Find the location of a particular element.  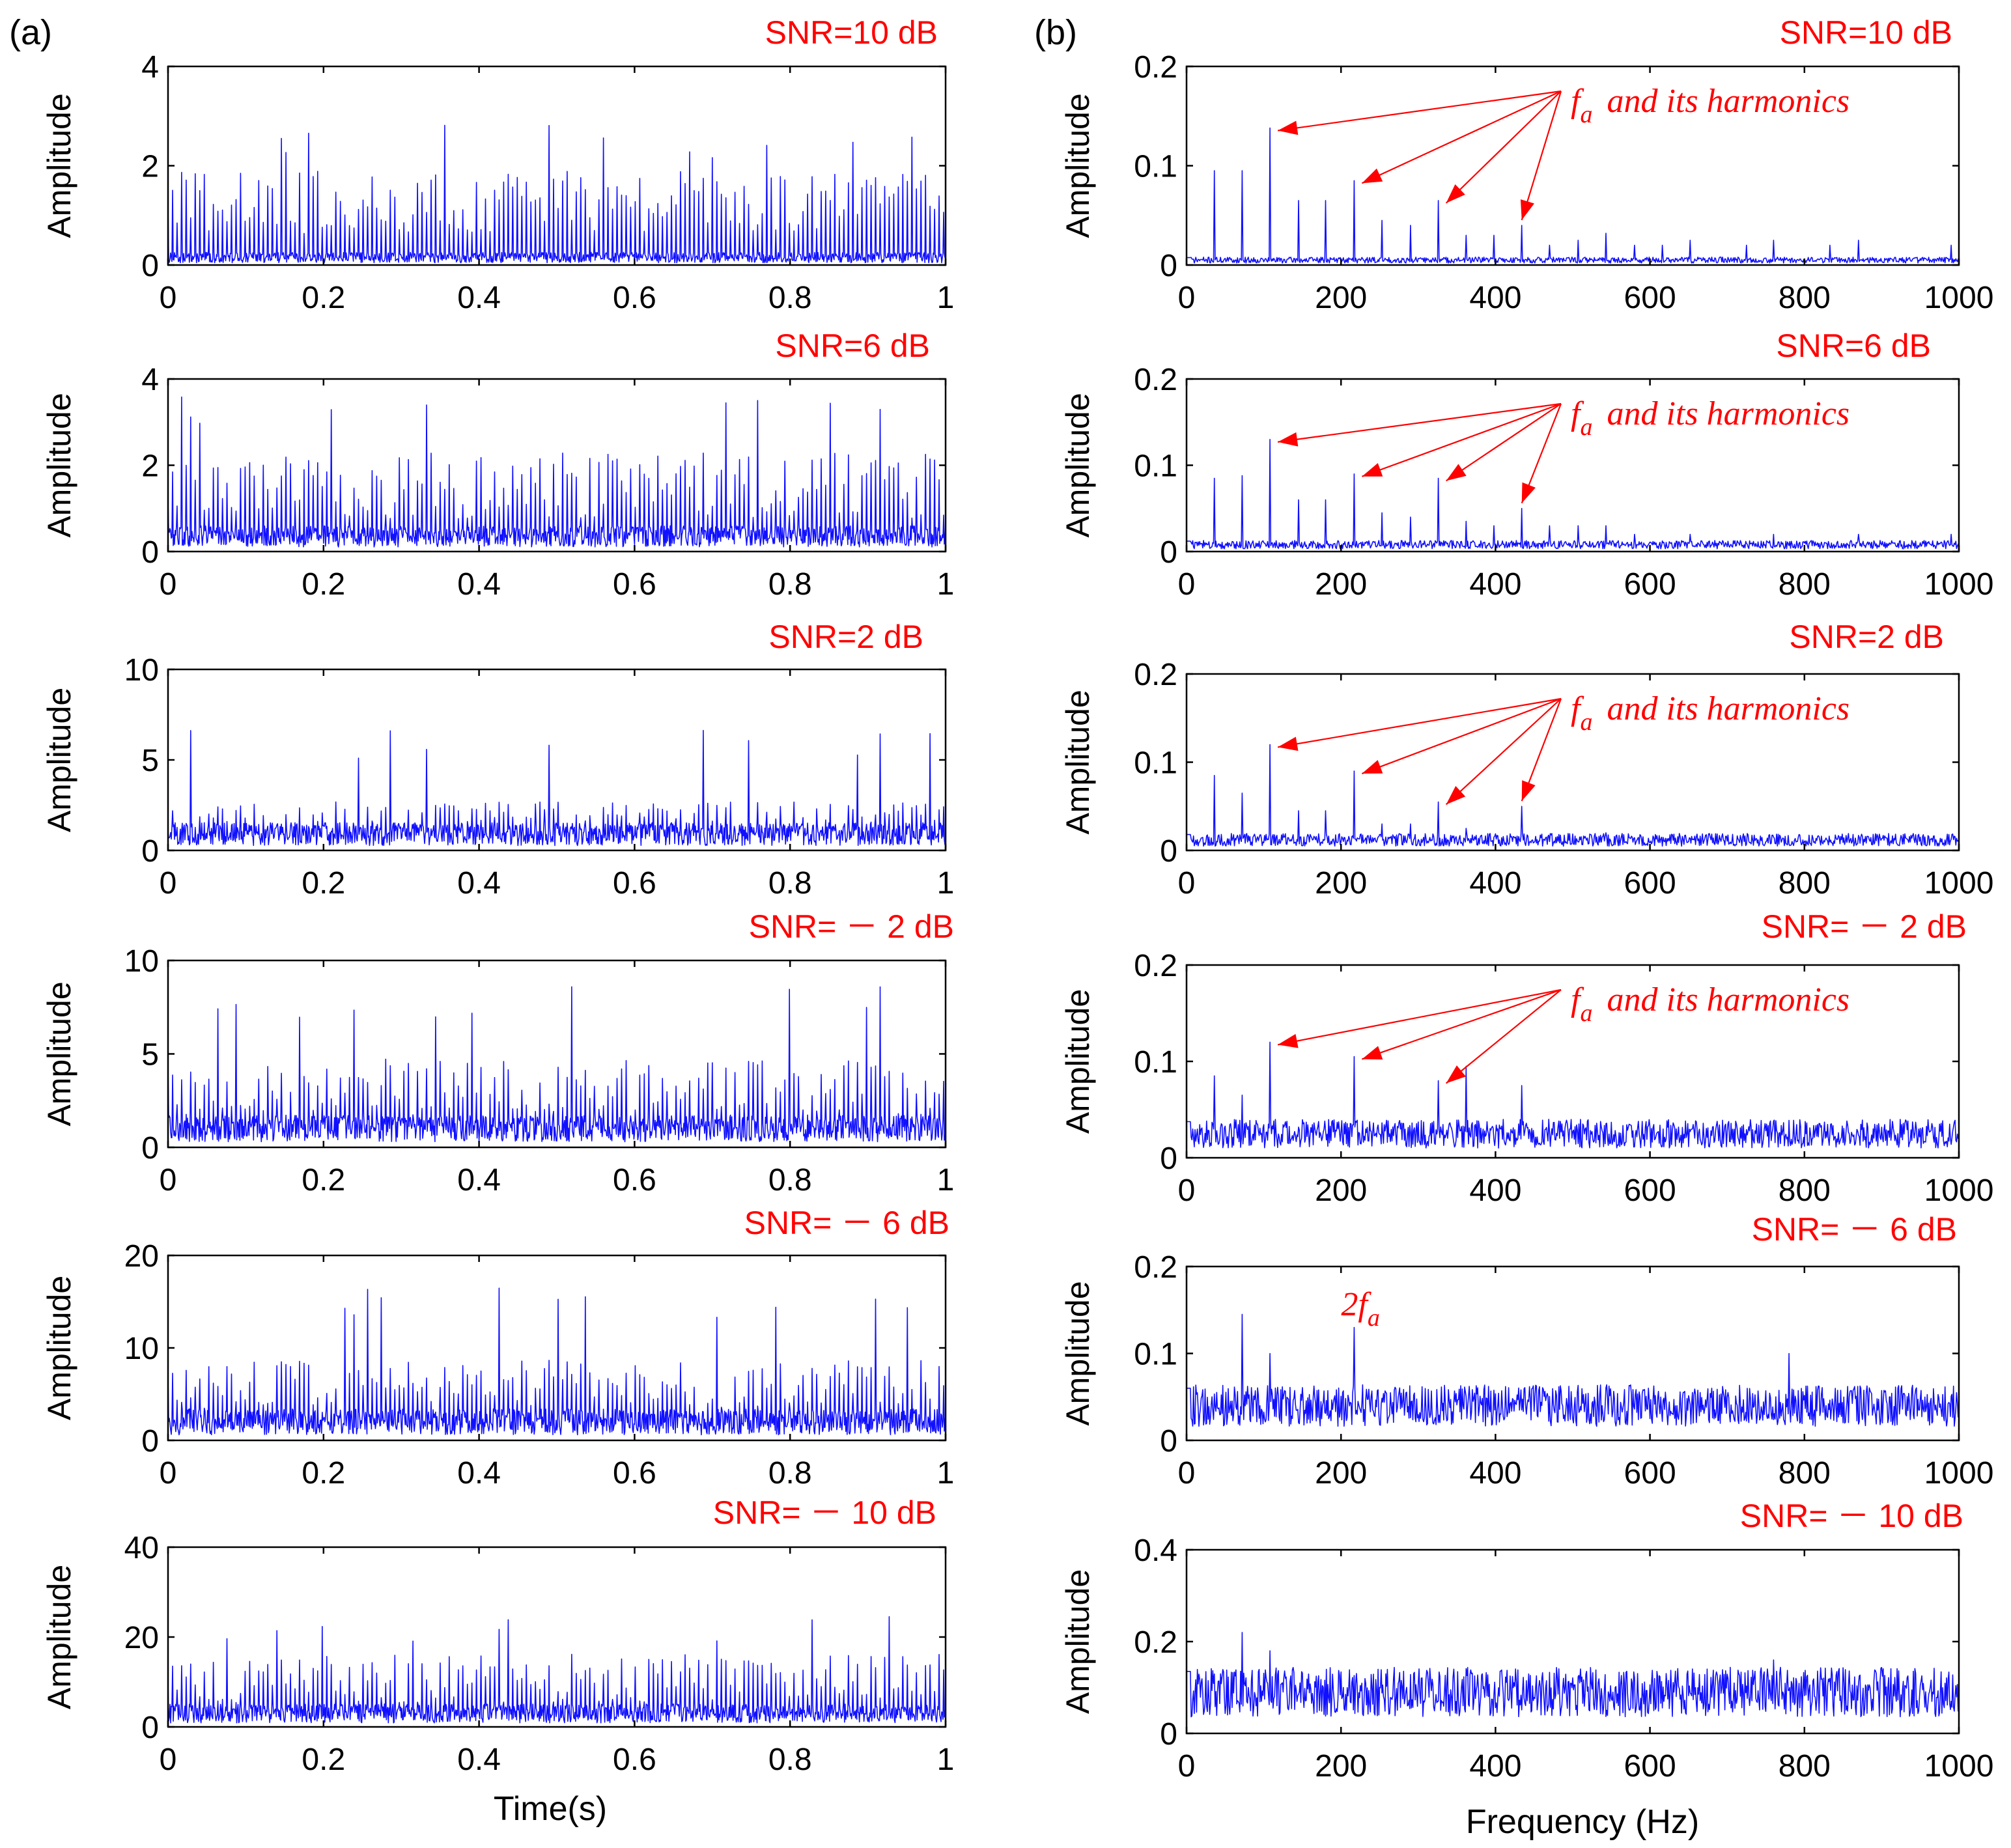

snr-title: SNR=6 dB is located at coordinates (1853, 346).